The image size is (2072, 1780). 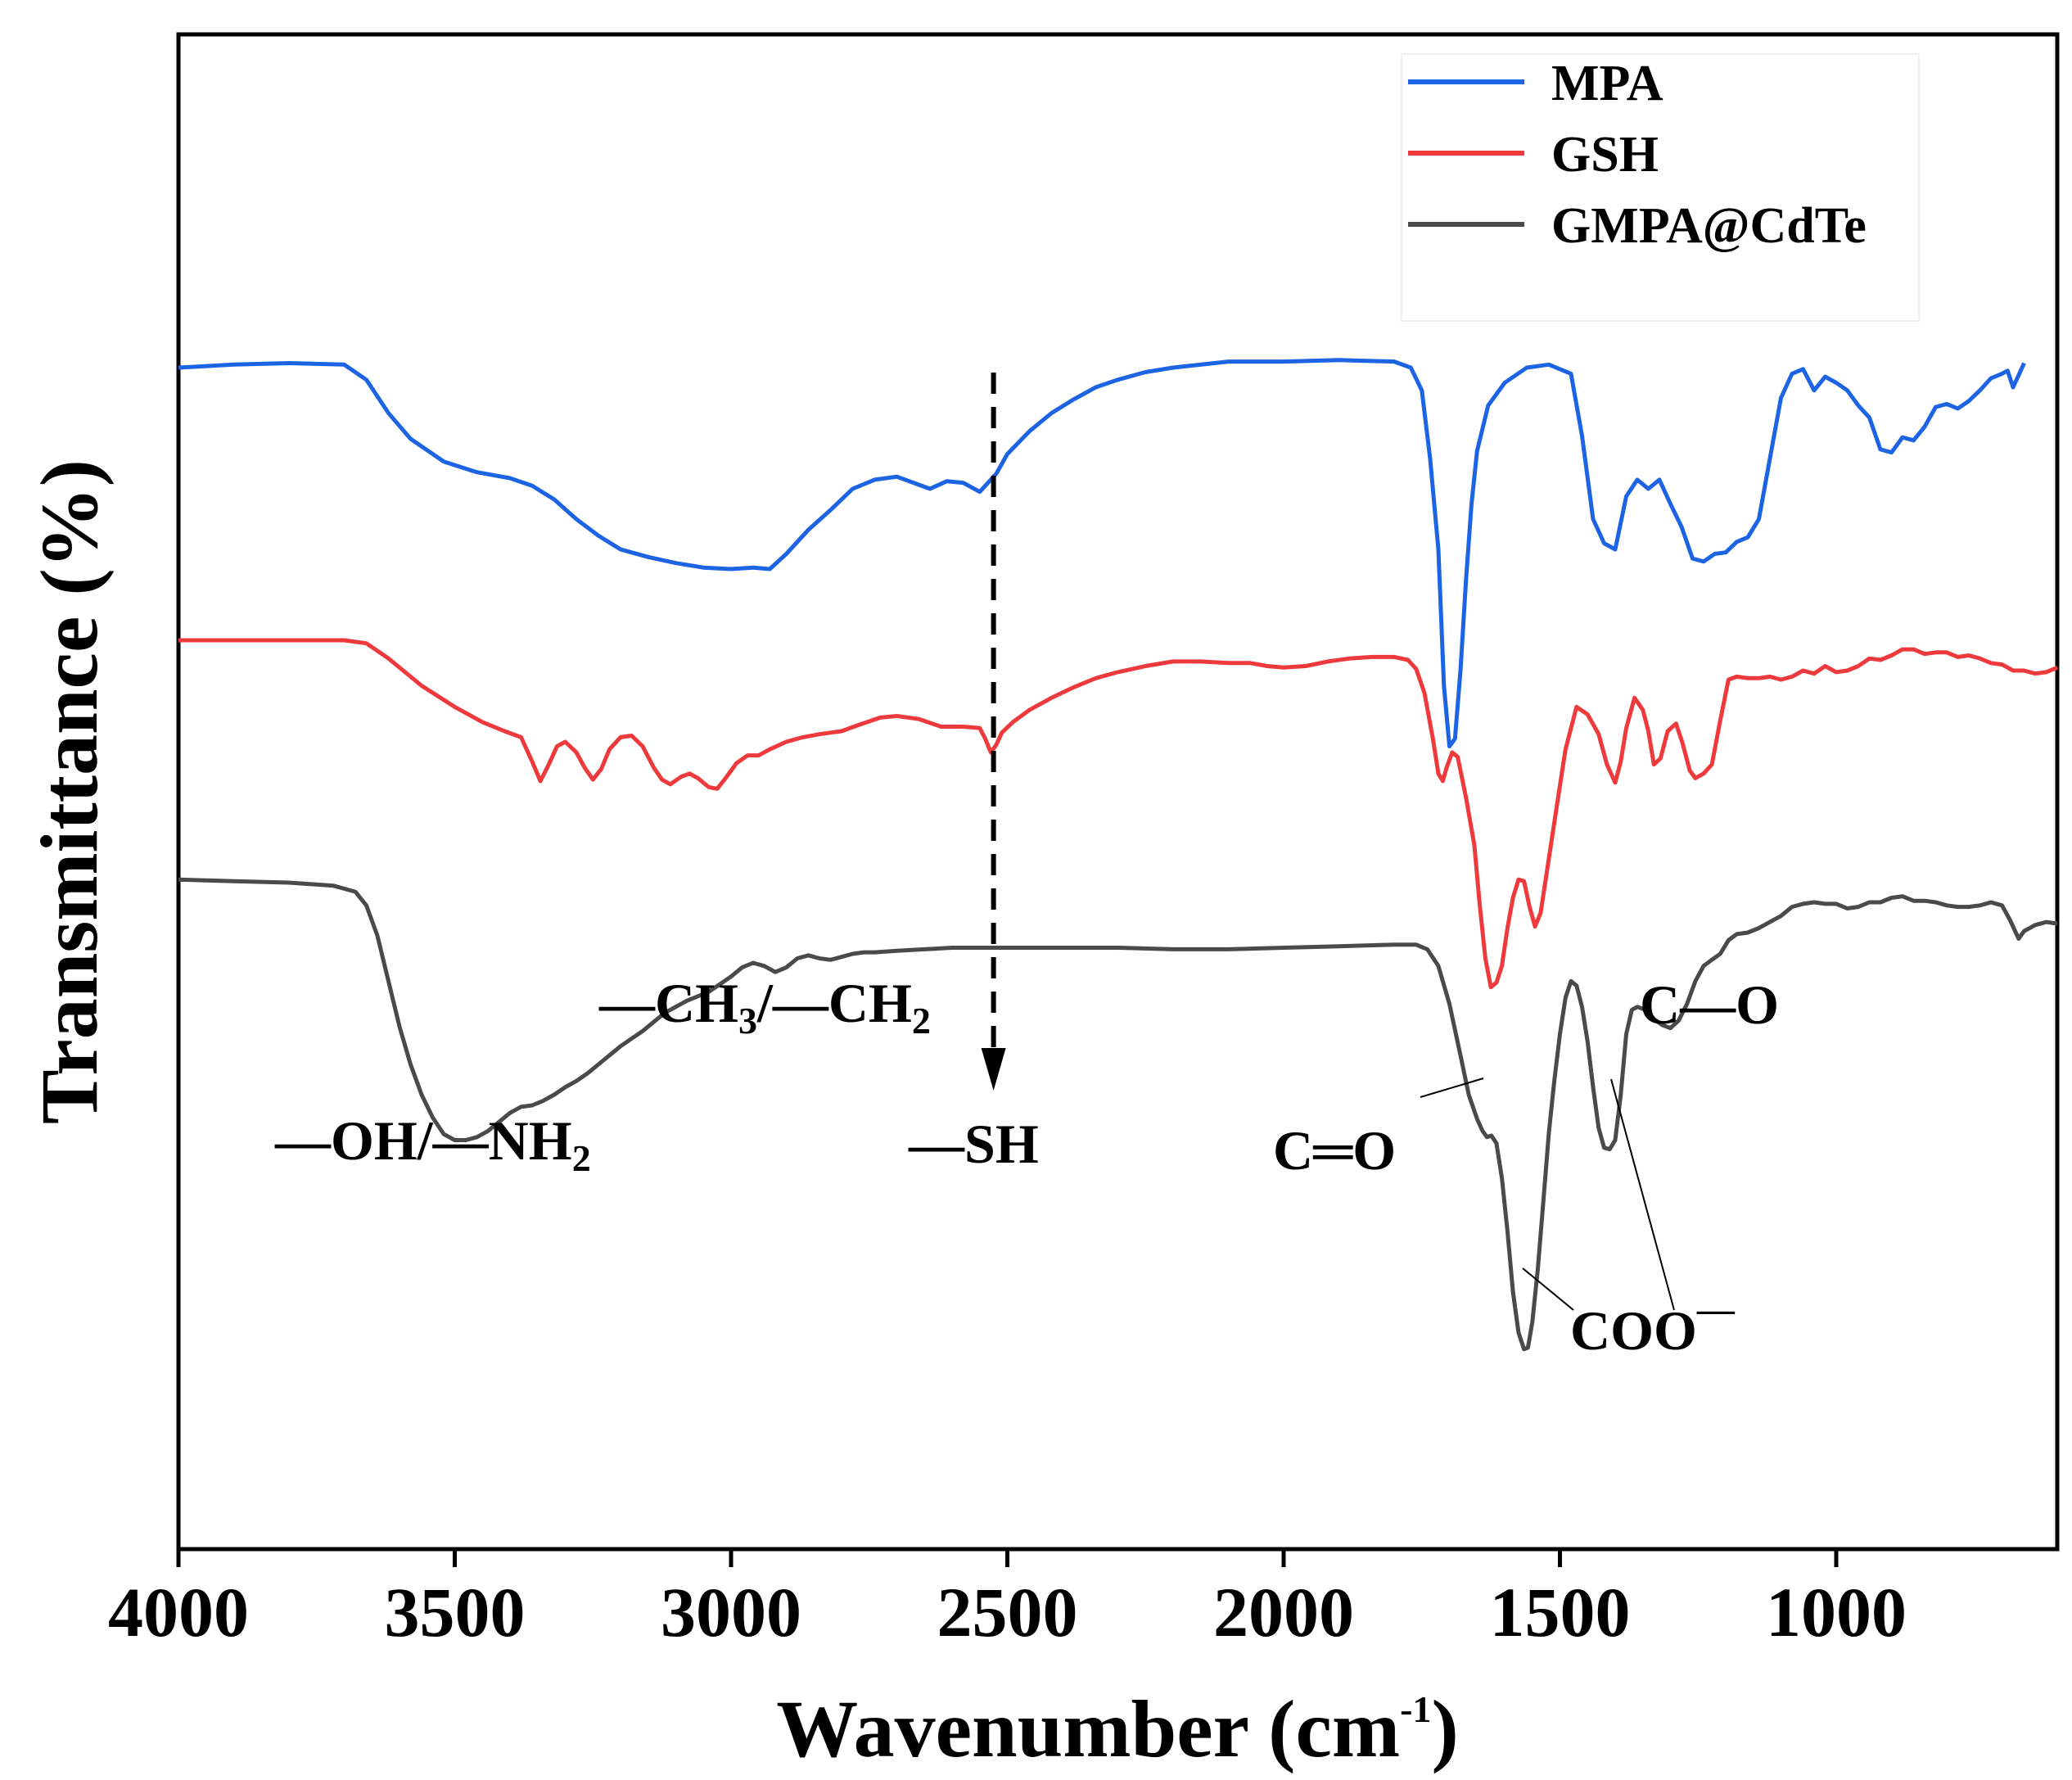 I want to click on legend: MPA GSH GMPA@CdTe, so click(x=1660, y=188).